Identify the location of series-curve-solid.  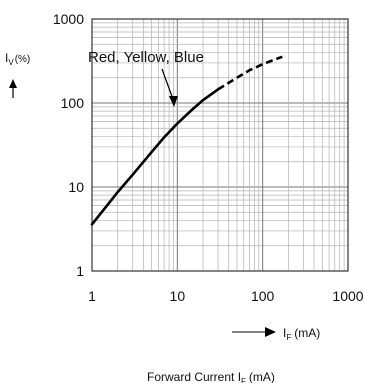
(155, 157).